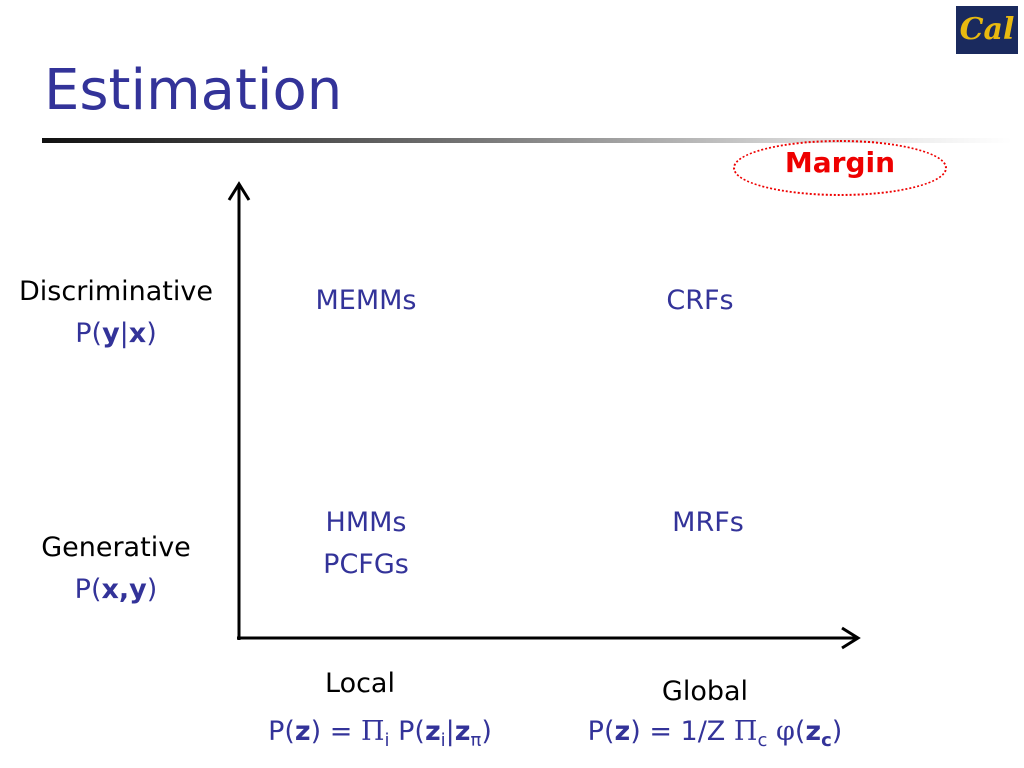 The height and width of the screenshot is (768, 1024). What do you see at coordinates (476, 740) in the screenshot?
I see `formula-part: π` at bounding box center [476, 740].